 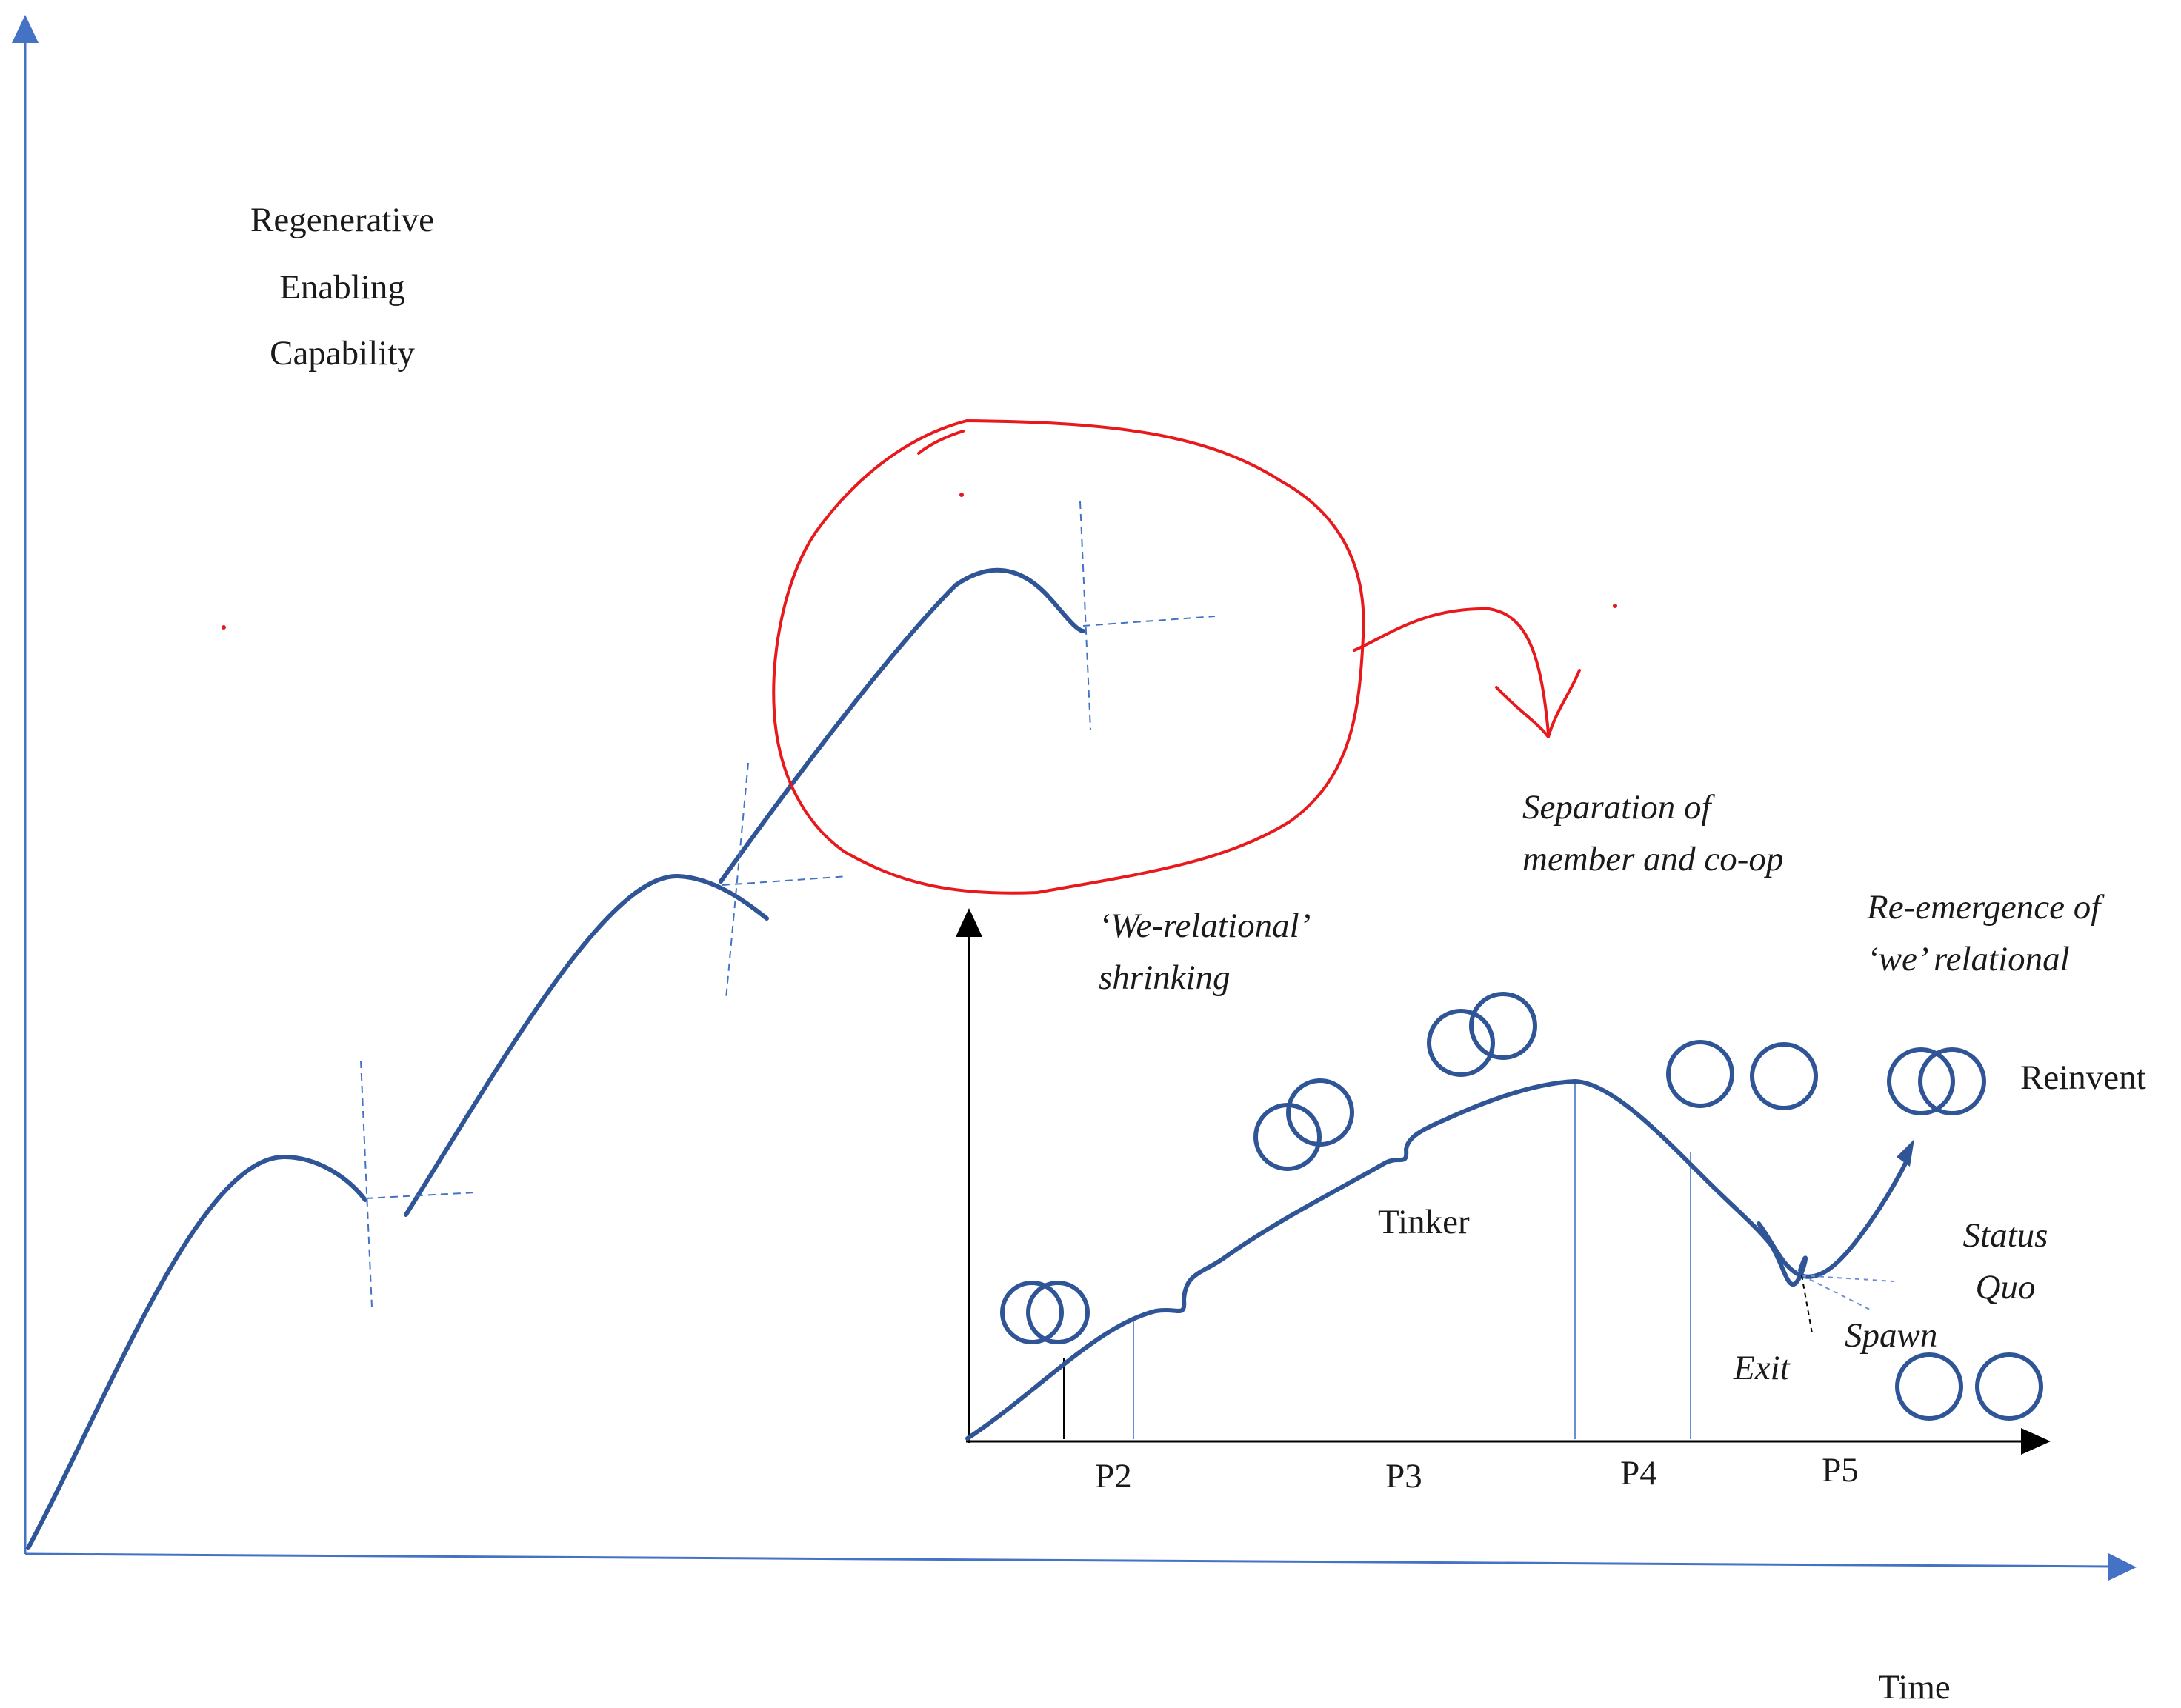 I want to click on main-x-axis, so click(x=1068, y=1560).